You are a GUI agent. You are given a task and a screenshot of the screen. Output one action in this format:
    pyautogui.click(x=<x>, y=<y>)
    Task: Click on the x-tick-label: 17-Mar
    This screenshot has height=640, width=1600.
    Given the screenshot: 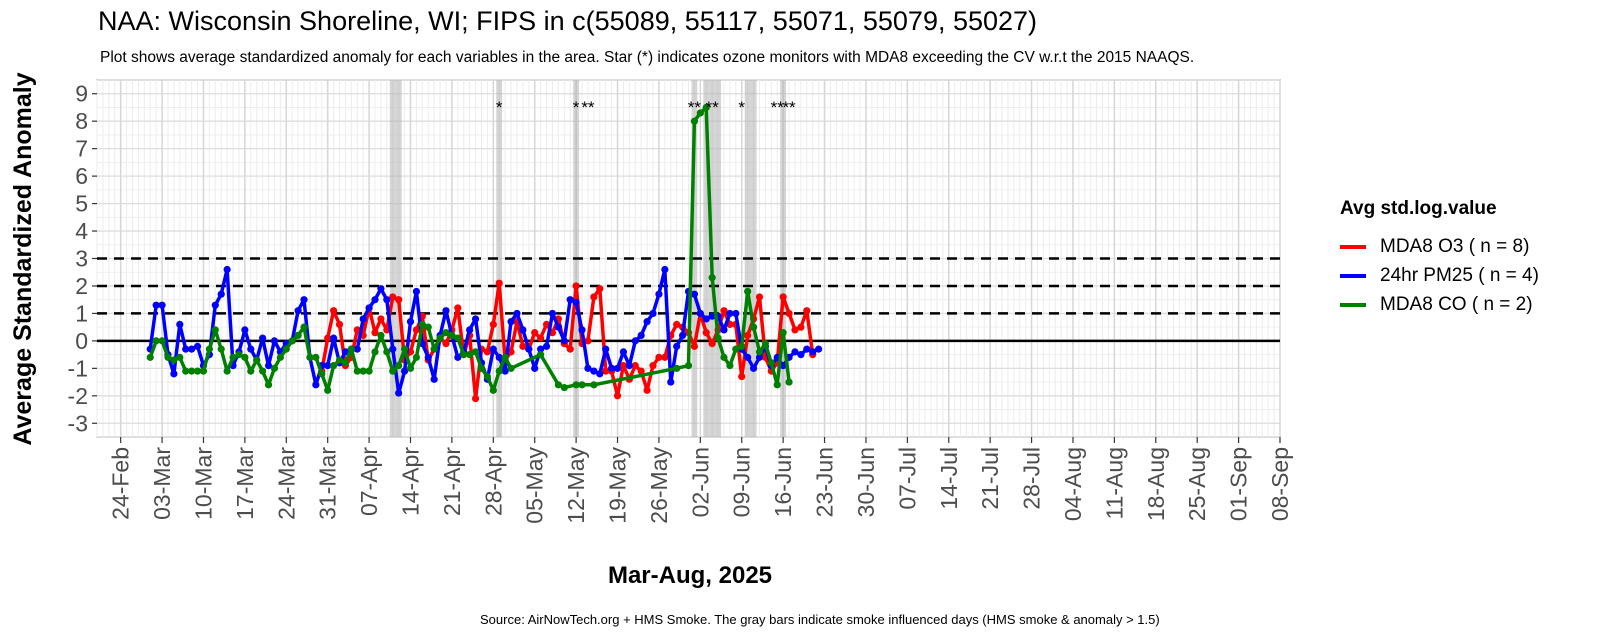 What is the action you would take?
    pyautogui.click(x=245, y=483)
    